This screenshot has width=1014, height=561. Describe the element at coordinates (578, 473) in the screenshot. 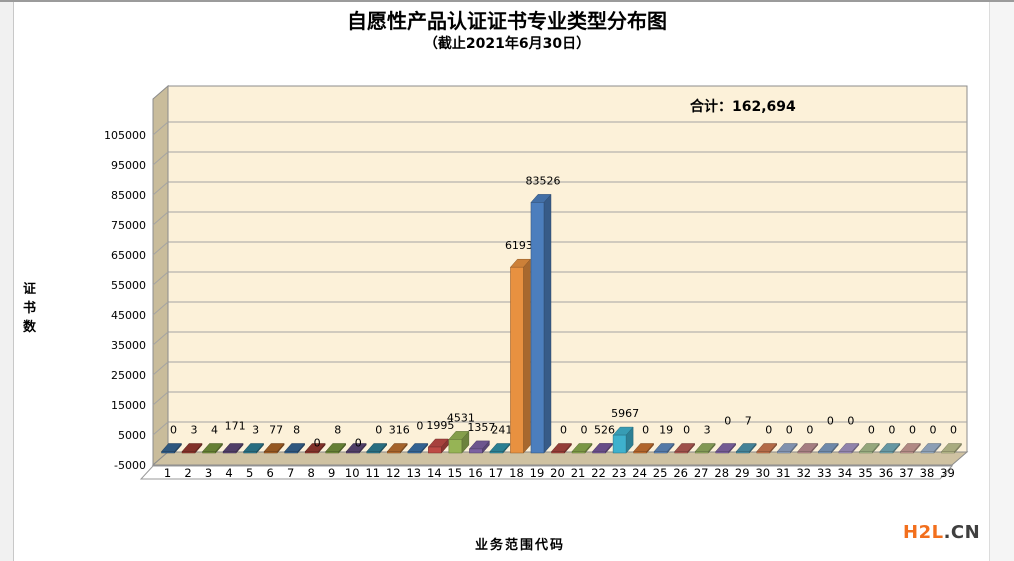

I see `x-tick-label: 21` at that location.